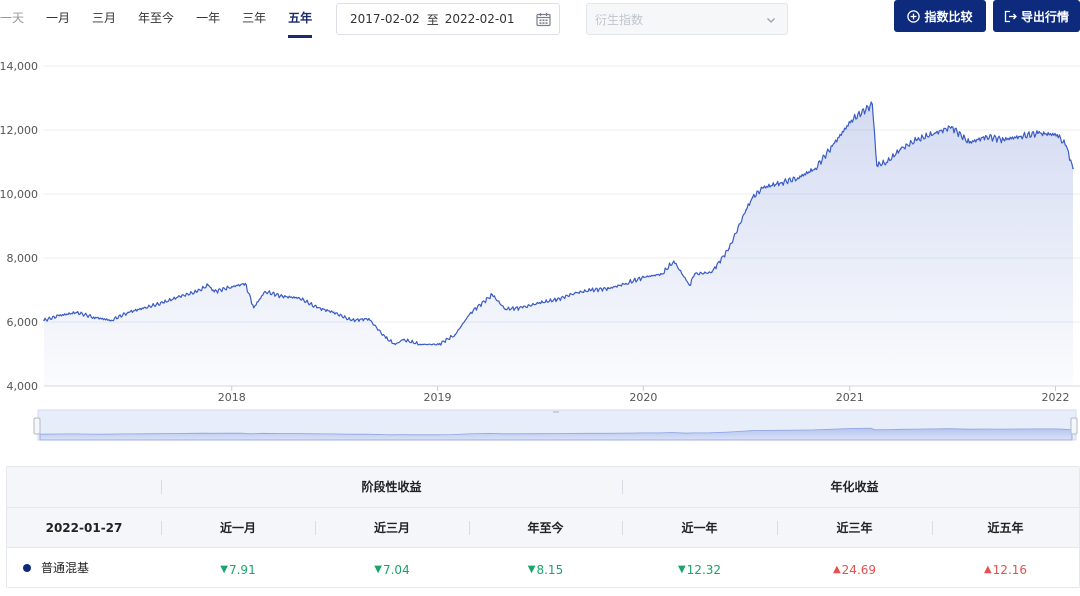  What do you see at coordinates (156, 18) in the screenshot?
I see `tab-range-ytd: 年至今` at bounding box center [156, 18].